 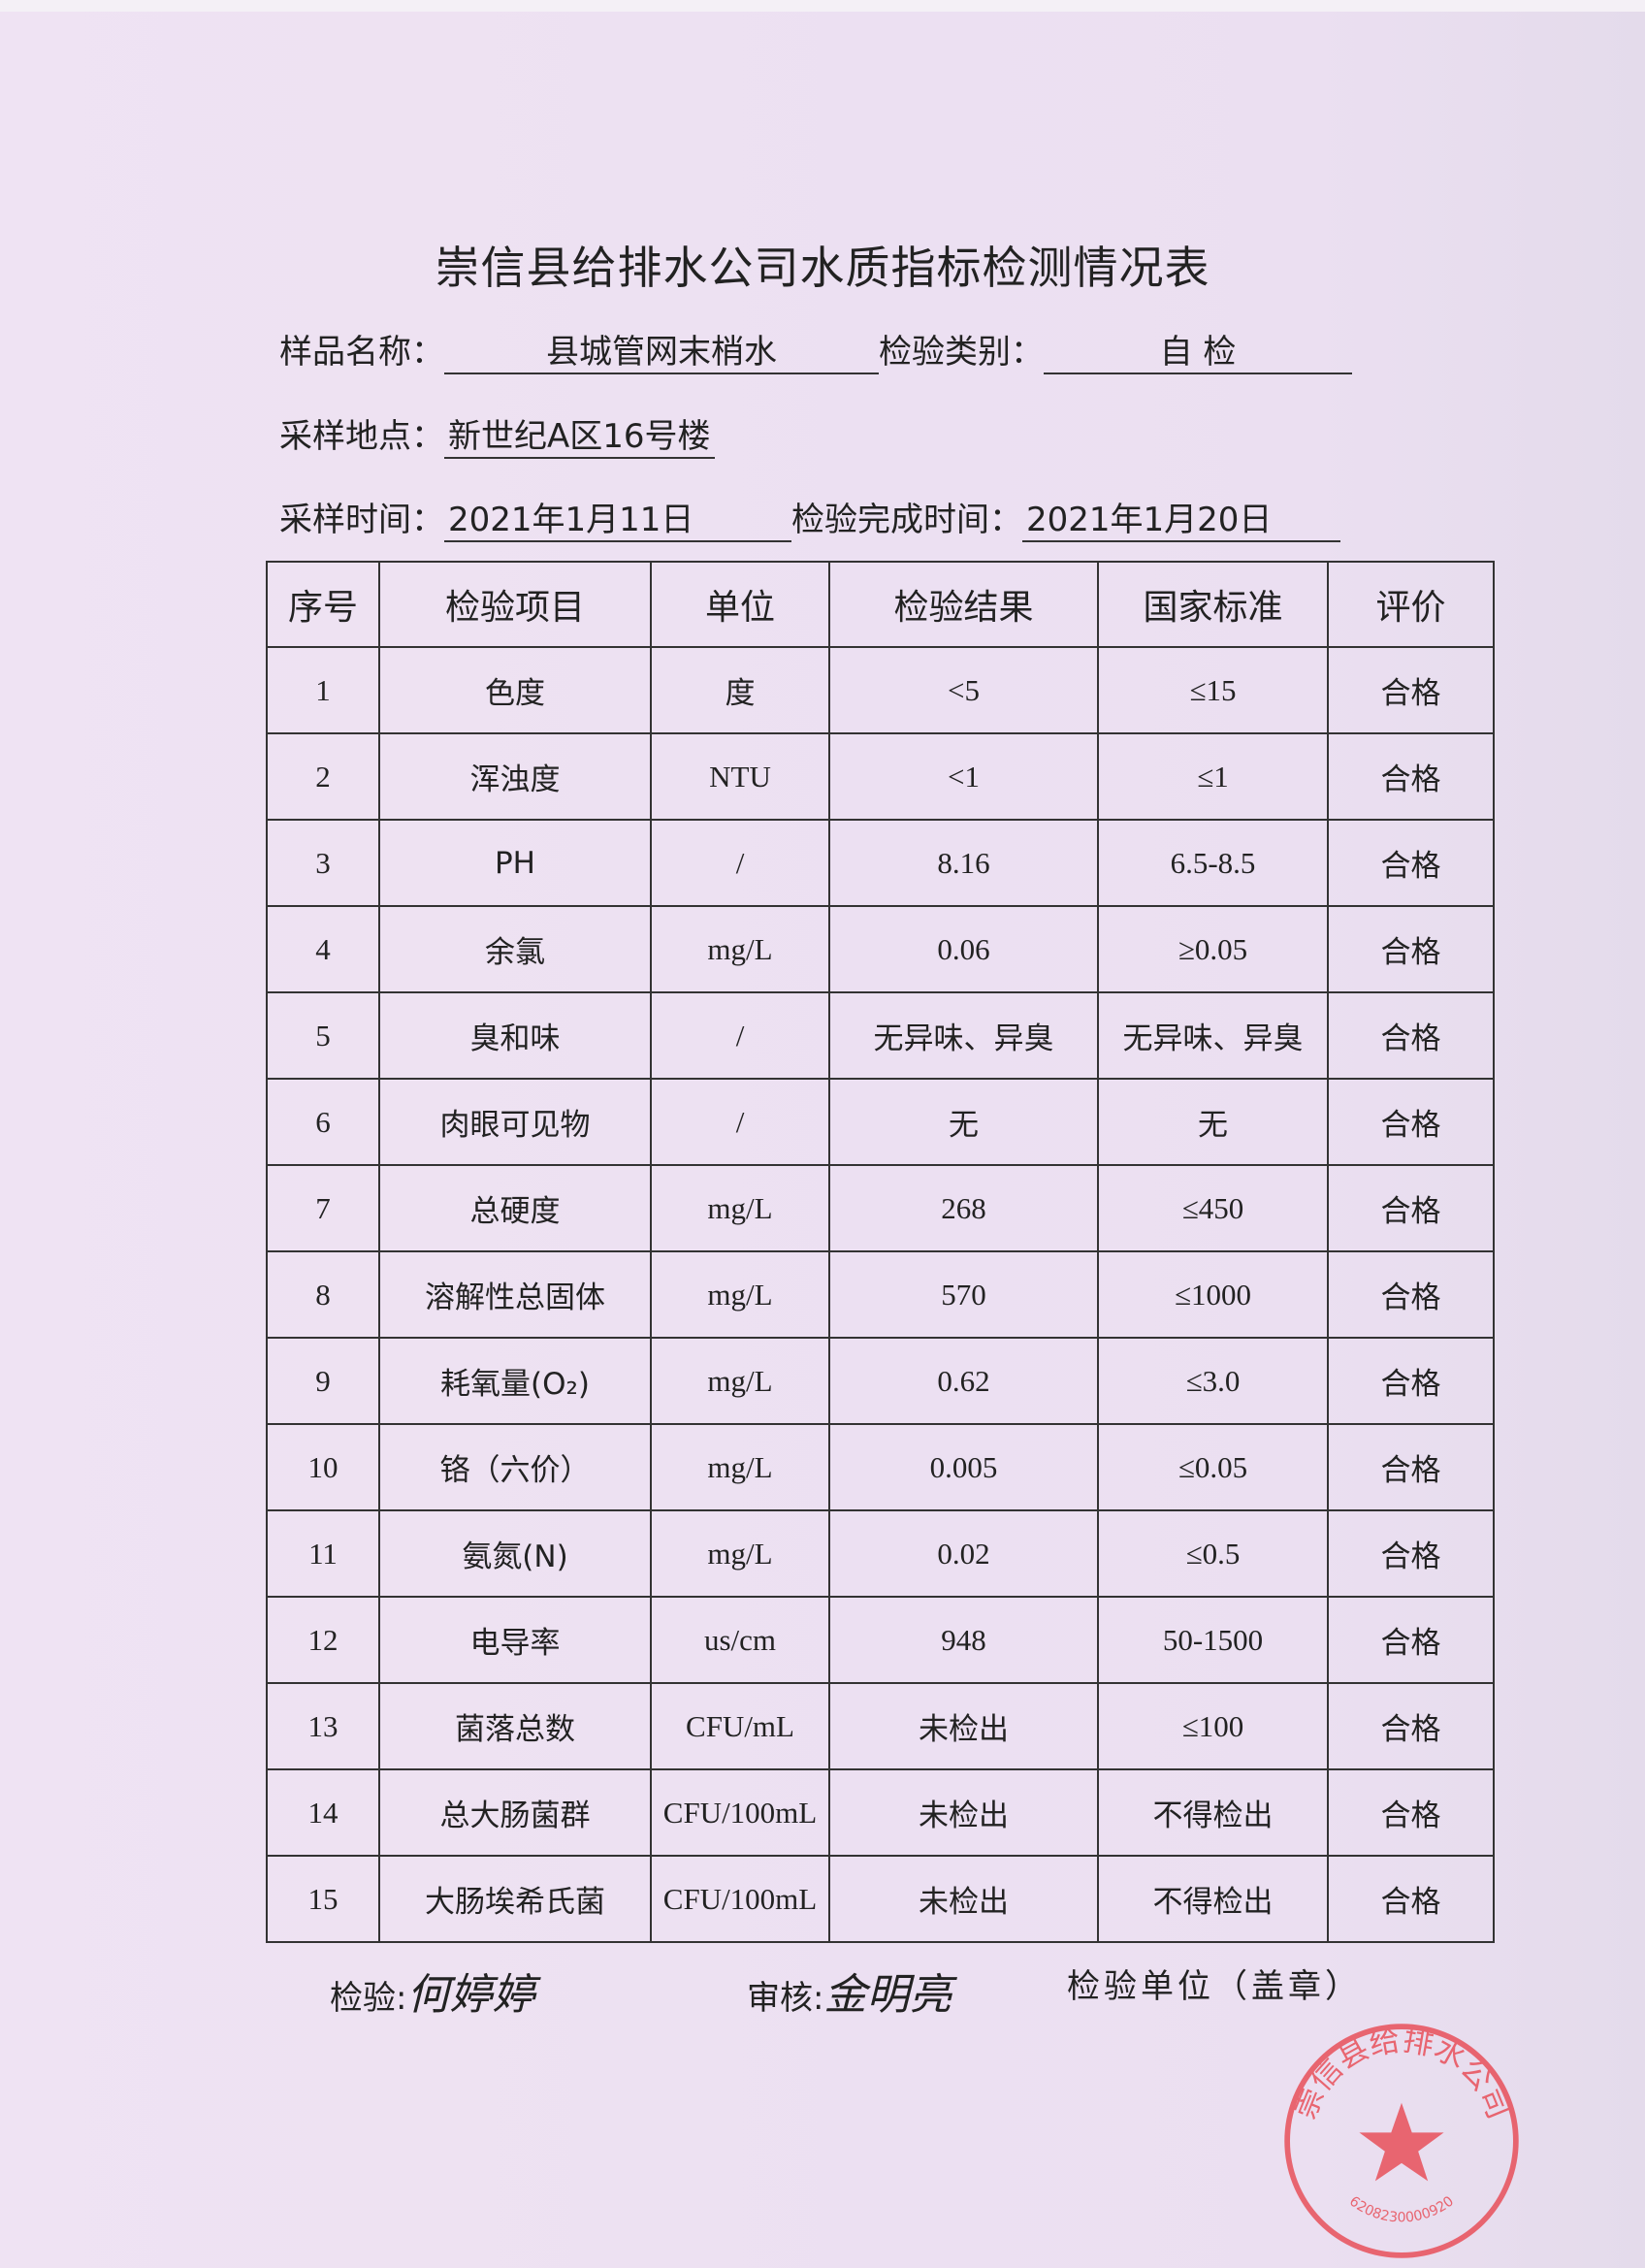 I want to click on time-line: 采样时间： 2021年1月11日 检验完成时间： 2021年1月20日, so click(x=809, y=517).